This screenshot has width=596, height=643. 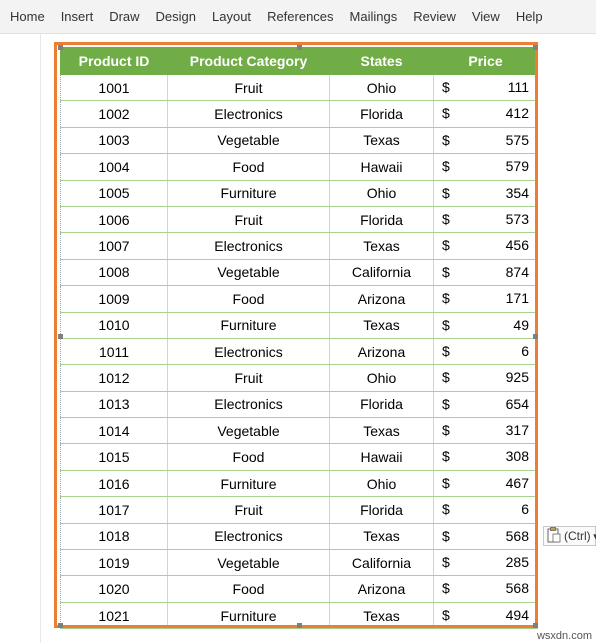 What do you see at coordinates (40, 338) in the screenshot?
I see `page-margin-line` at bounding box center [40, 338].